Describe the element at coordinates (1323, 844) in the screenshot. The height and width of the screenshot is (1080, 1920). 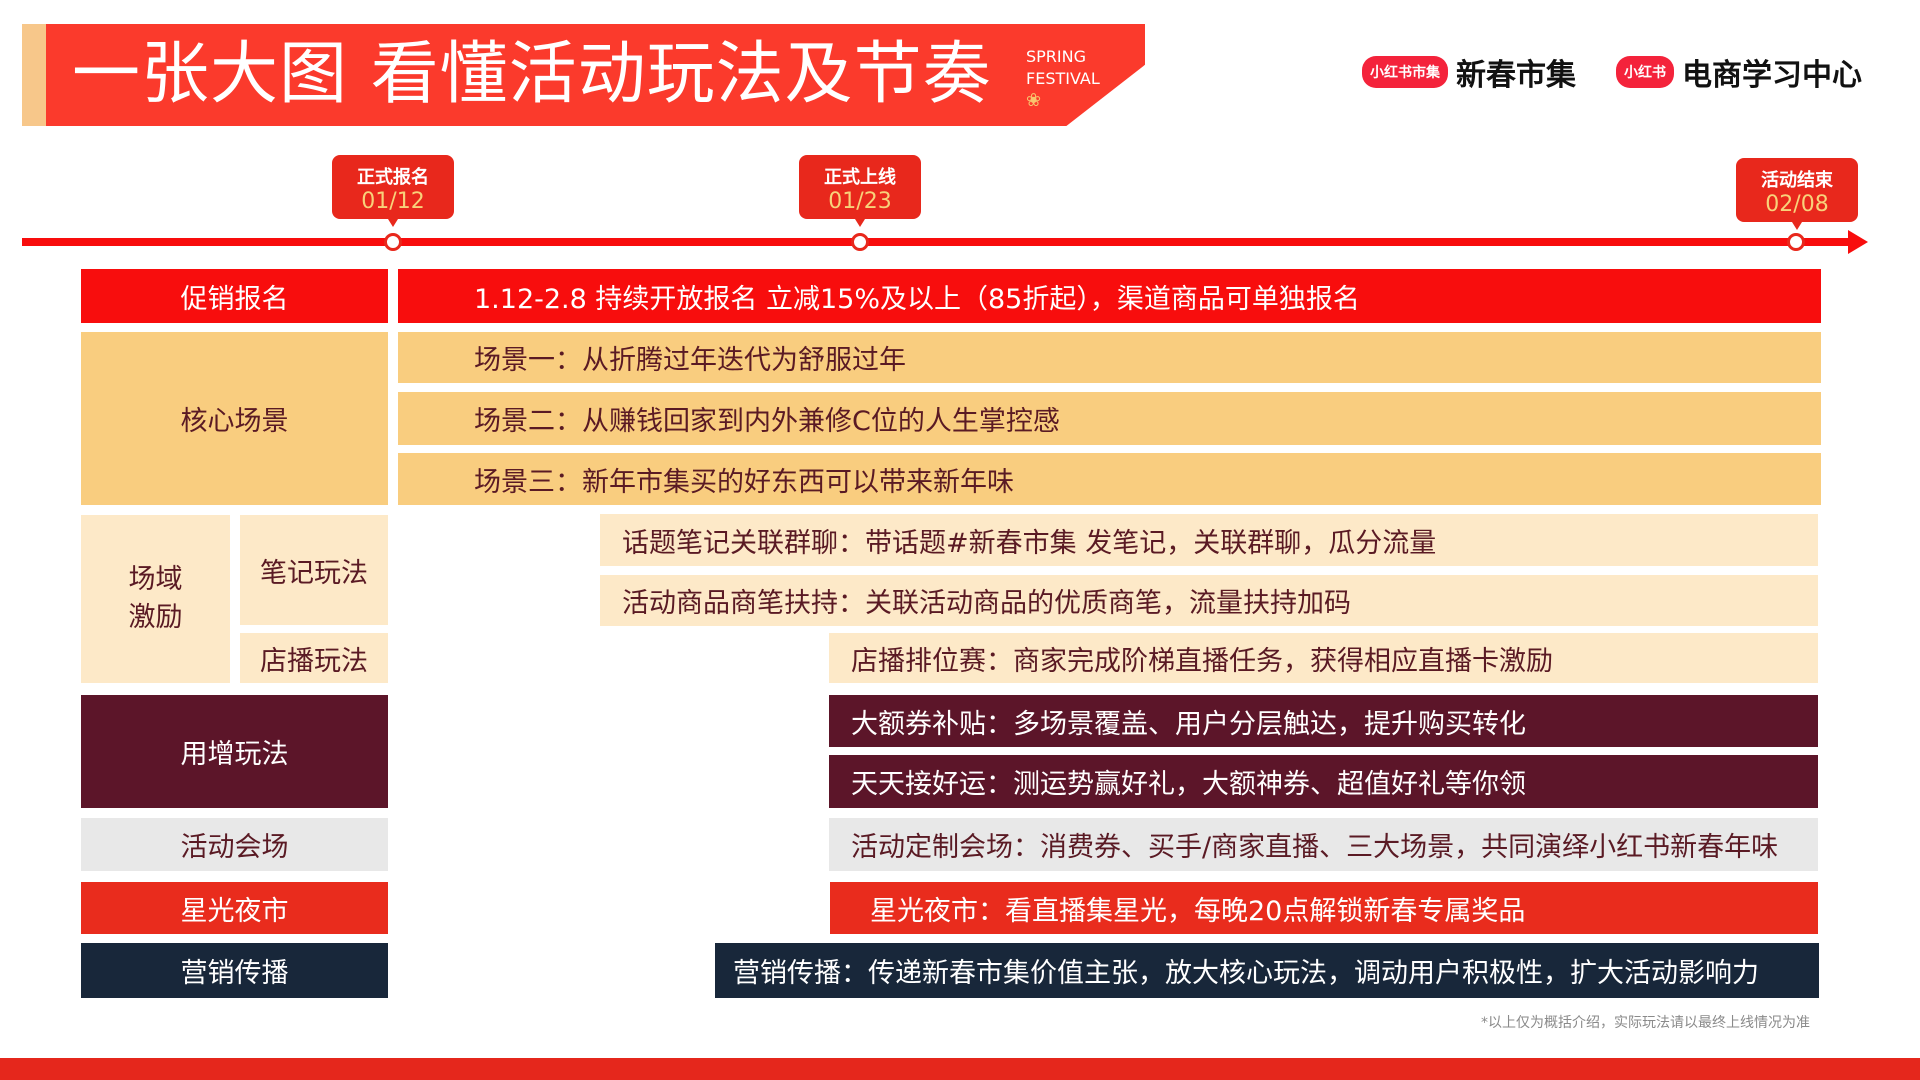
I see `venue-row: 活动定制会场：消费券、买手/商家直播、三大场景，共同演绎小红书新春年味` at that location.